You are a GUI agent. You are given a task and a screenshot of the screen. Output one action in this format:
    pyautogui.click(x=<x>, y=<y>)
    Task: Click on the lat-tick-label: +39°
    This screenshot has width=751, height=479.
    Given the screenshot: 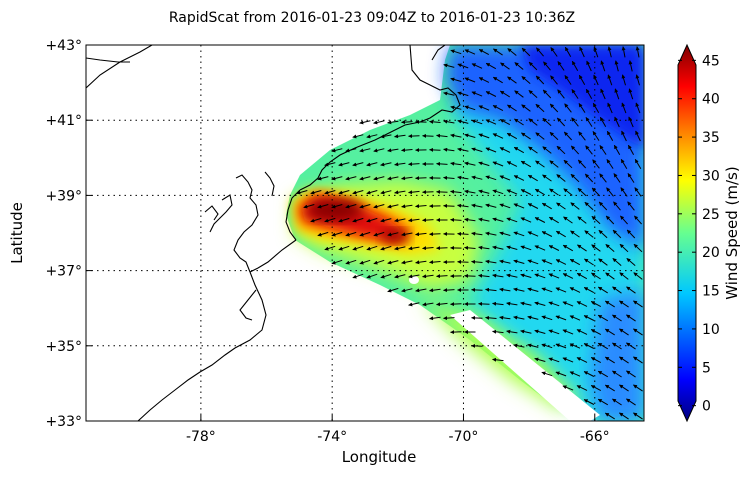 What is the action you would take?
    pyautogui.click(x=63, y=196)
    